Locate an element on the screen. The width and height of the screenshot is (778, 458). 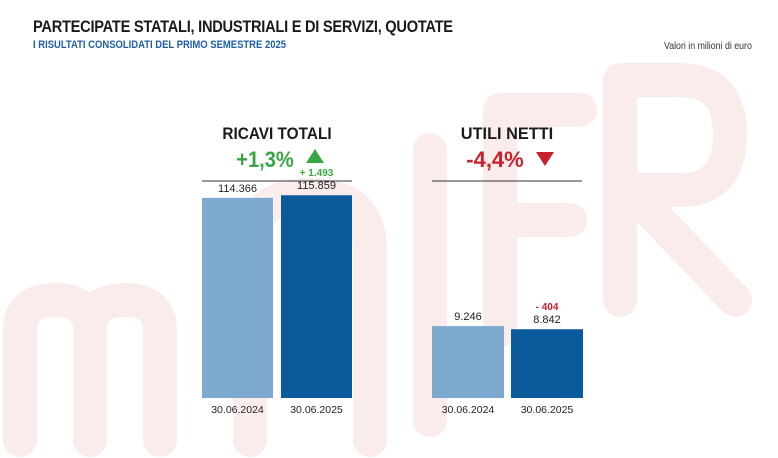
utili-netti-x-tick-2: 30.06.2025 is located at coordinates (547, 410).